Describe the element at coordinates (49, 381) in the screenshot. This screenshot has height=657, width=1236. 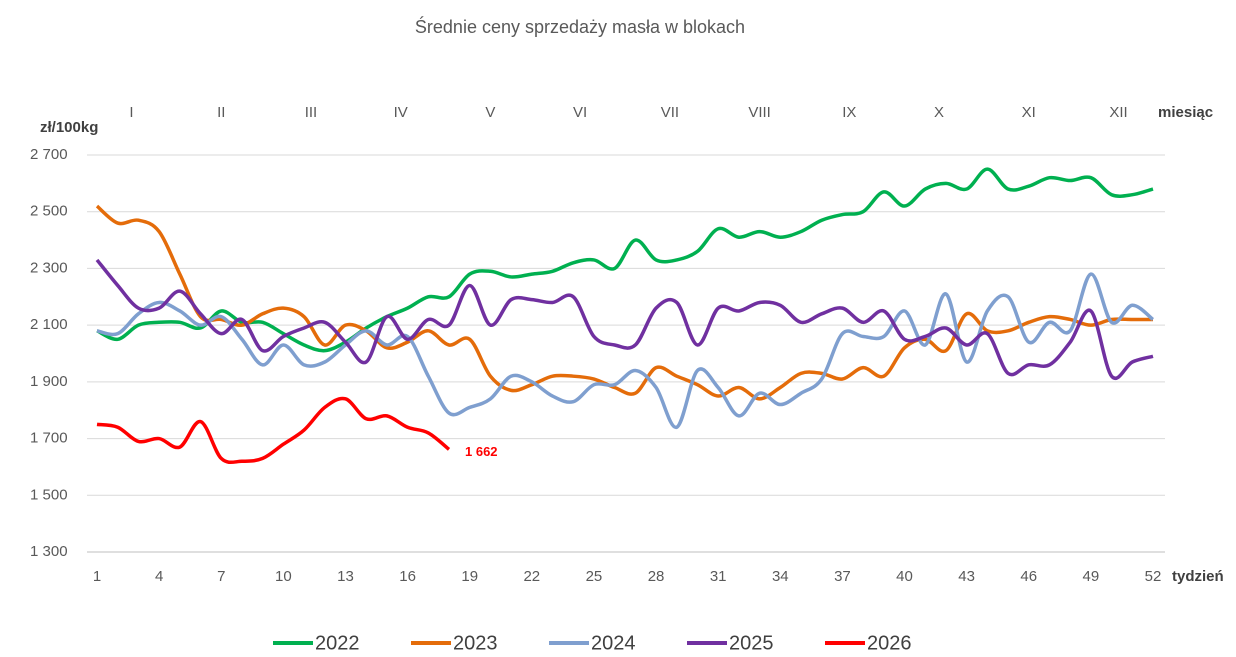
I see `y-tick-label: 1 900` at that location.